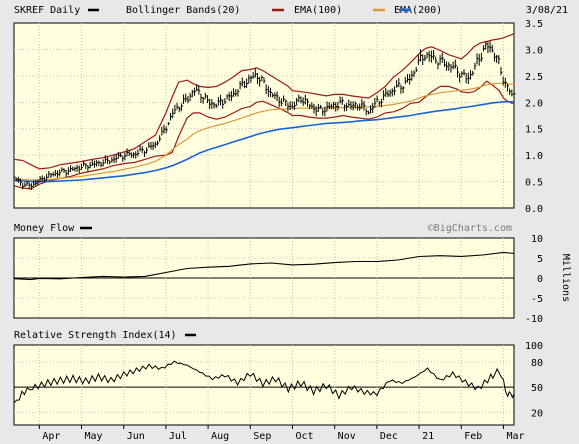 The image size is (579, 444). What do you see at coordinates (540, 279) in the screenshot?
I see `money-flow-tick-label: 0` at bounding box center [540, 279].